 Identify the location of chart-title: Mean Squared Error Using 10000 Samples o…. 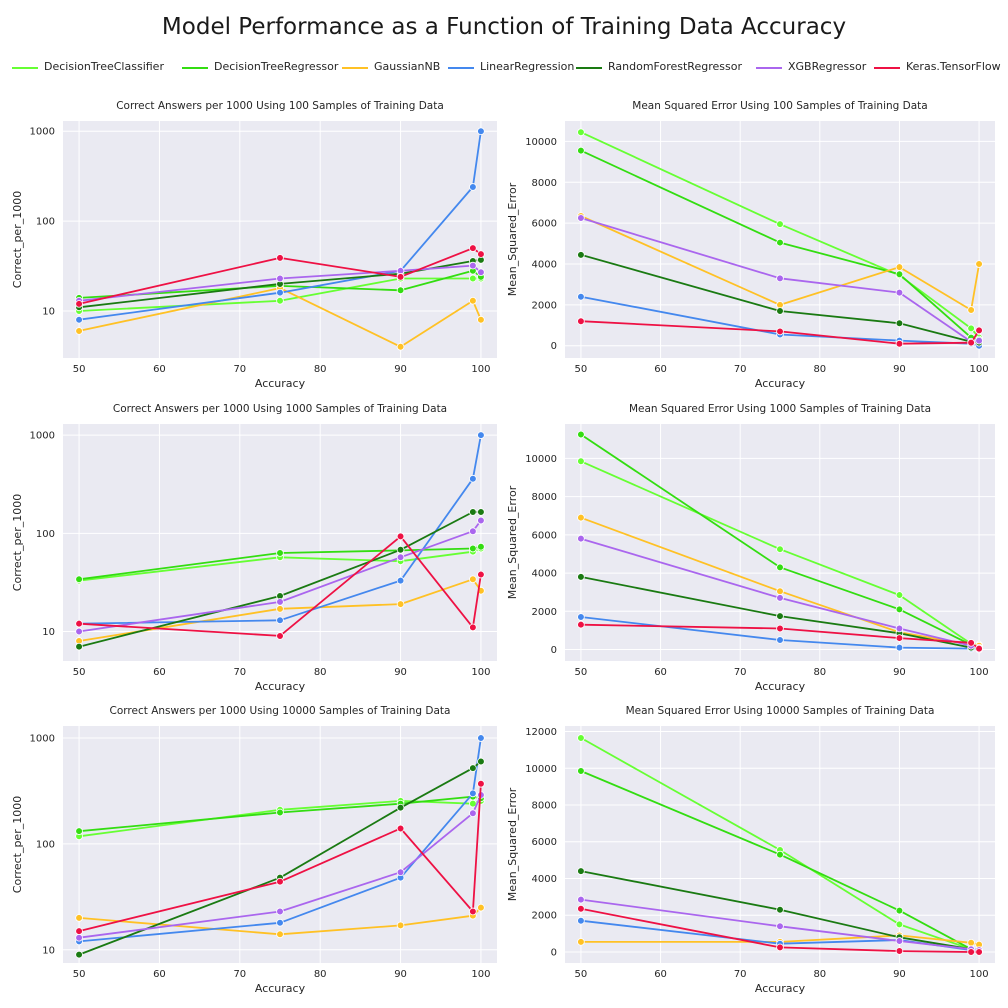
(780, 711).